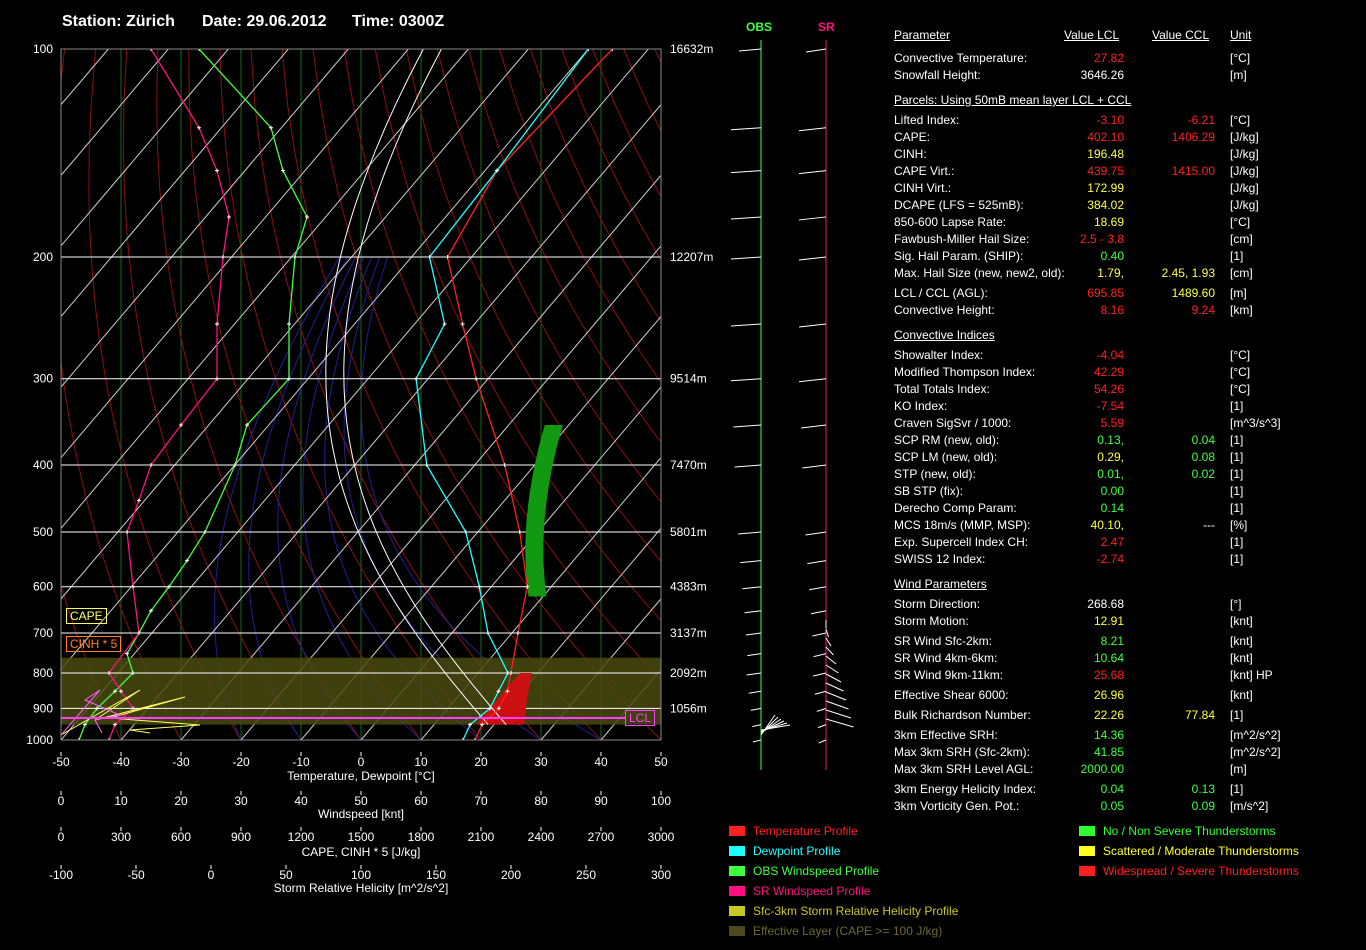  Describe the element at coordinates (691, 49) in the screenshot. I see `height-label: 16632m` at that location.